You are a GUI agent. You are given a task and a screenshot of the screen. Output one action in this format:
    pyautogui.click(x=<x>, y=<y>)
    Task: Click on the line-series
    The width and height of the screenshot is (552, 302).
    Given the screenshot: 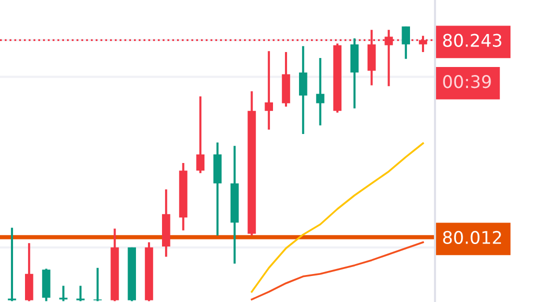 What is the action you would take?
    pyautogui.click(x=337, y=270)
    